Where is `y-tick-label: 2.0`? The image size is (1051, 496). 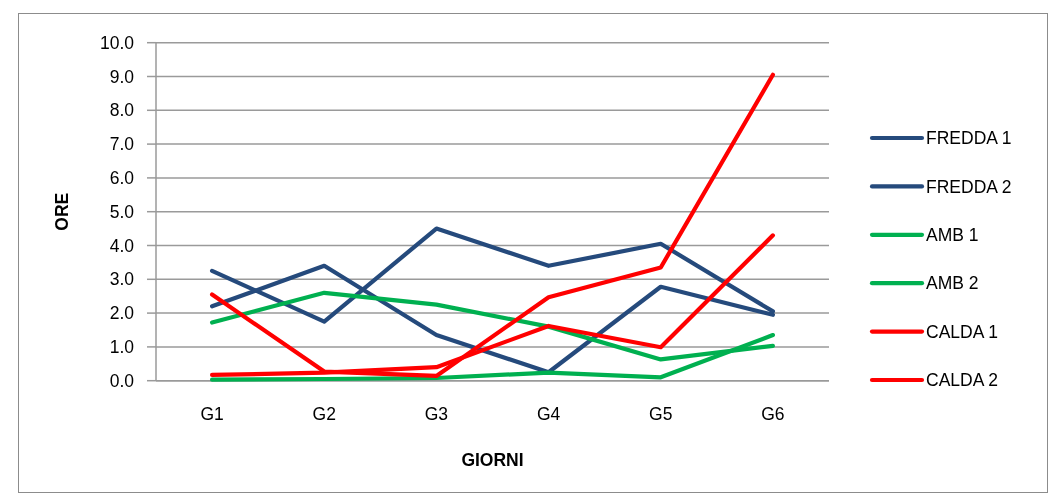
y-tick-label: 2.0 is located at coordinates (122, 313).